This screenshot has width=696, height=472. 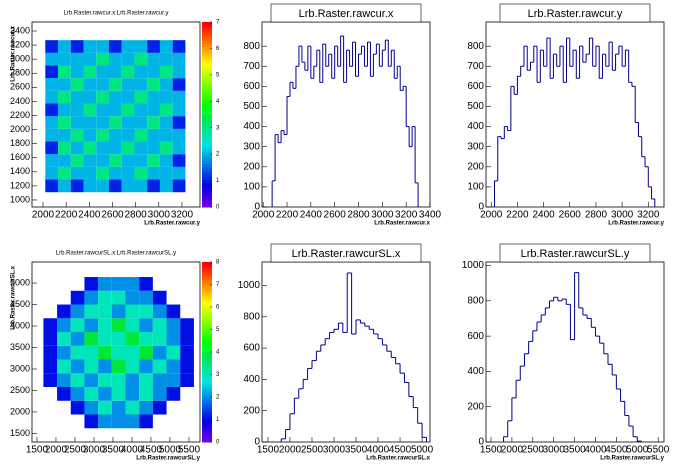 I want to click on y-tick-label: 3400, so click(x=20, y=30).